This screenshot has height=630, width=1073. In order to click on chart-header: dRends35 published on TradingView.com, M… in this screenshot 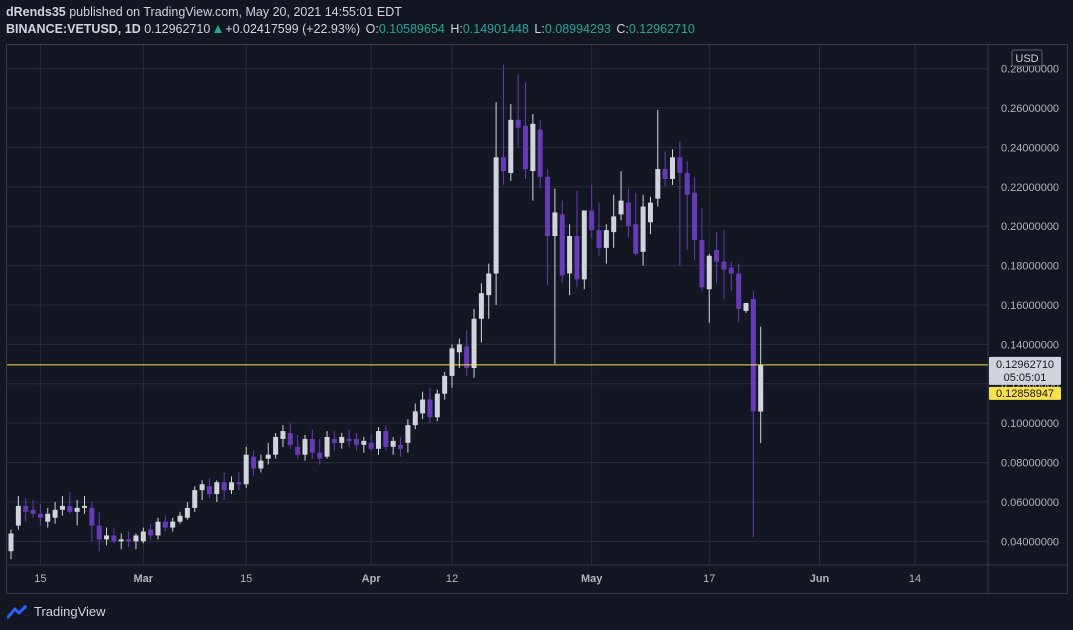, I will do `click(536, 21)`.